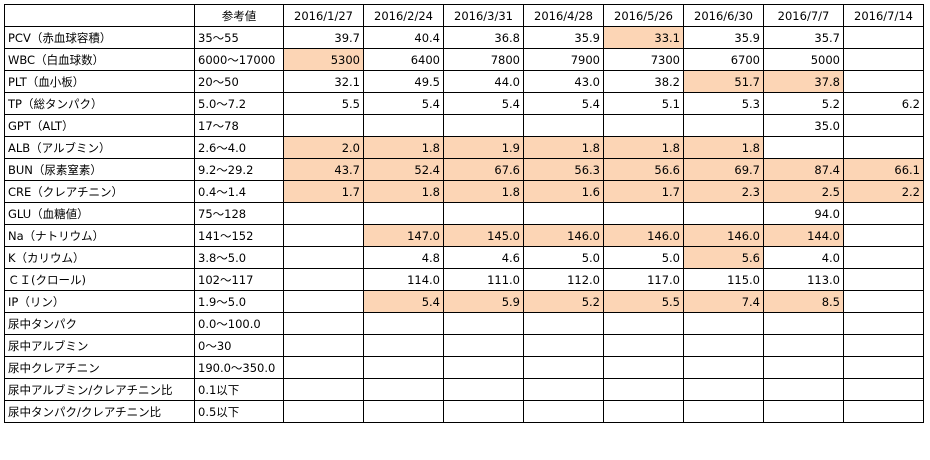 Image resolution: width=930 pixels, height=460 pixels. I want to click on value-cell: 5.2, so click(803, 103).